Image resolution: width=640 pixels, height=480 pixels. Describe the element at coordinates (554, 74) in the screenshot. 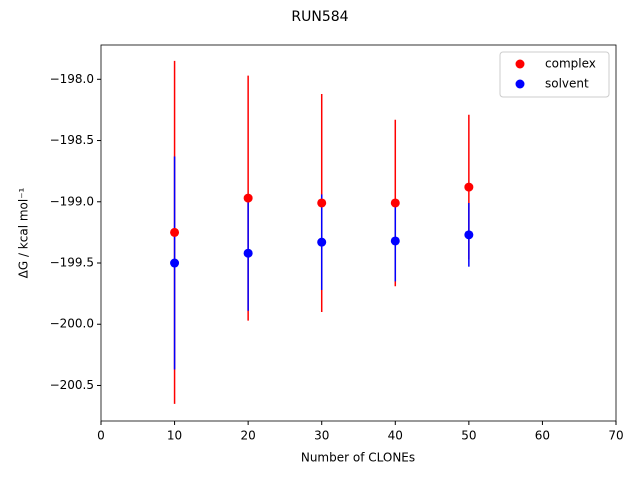

I see `legend-box` at that location.